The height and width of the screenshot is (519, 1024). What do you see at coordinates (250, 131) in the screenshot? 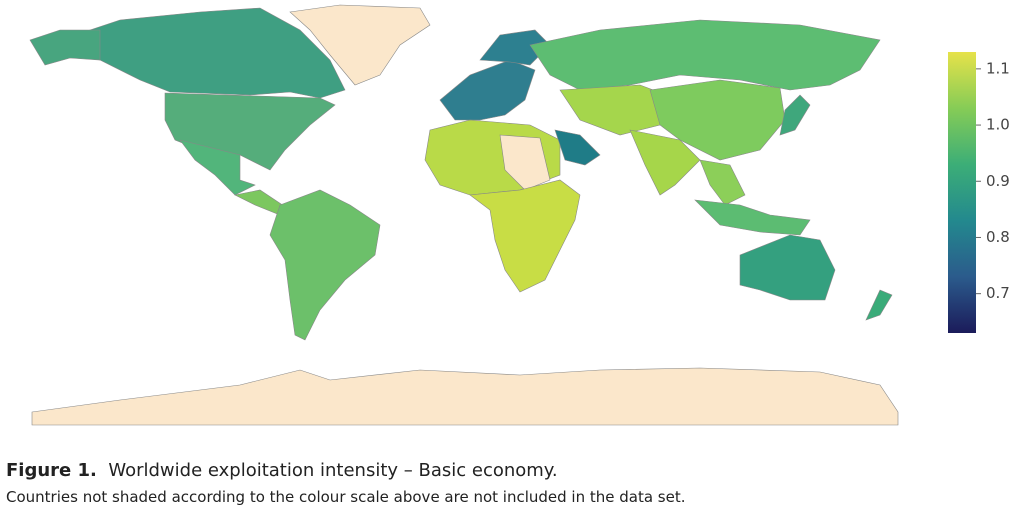
I see `usa` at bounding box center [250, 131].